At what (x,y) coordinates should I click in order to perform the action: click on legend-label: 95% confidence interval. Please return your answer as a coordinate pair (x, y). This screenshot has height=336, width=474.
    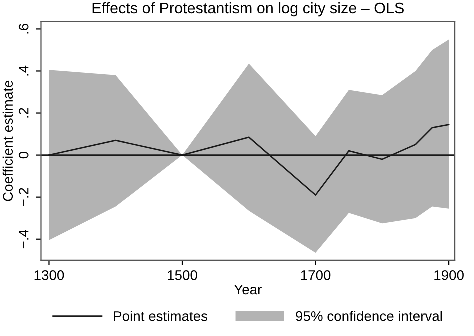
    Looking at the image, I should click on (369, 316).